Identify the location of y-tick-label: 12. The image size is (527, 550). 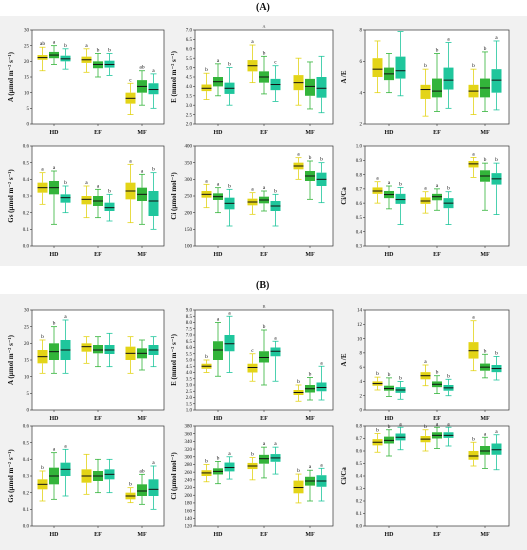
(360, 325).